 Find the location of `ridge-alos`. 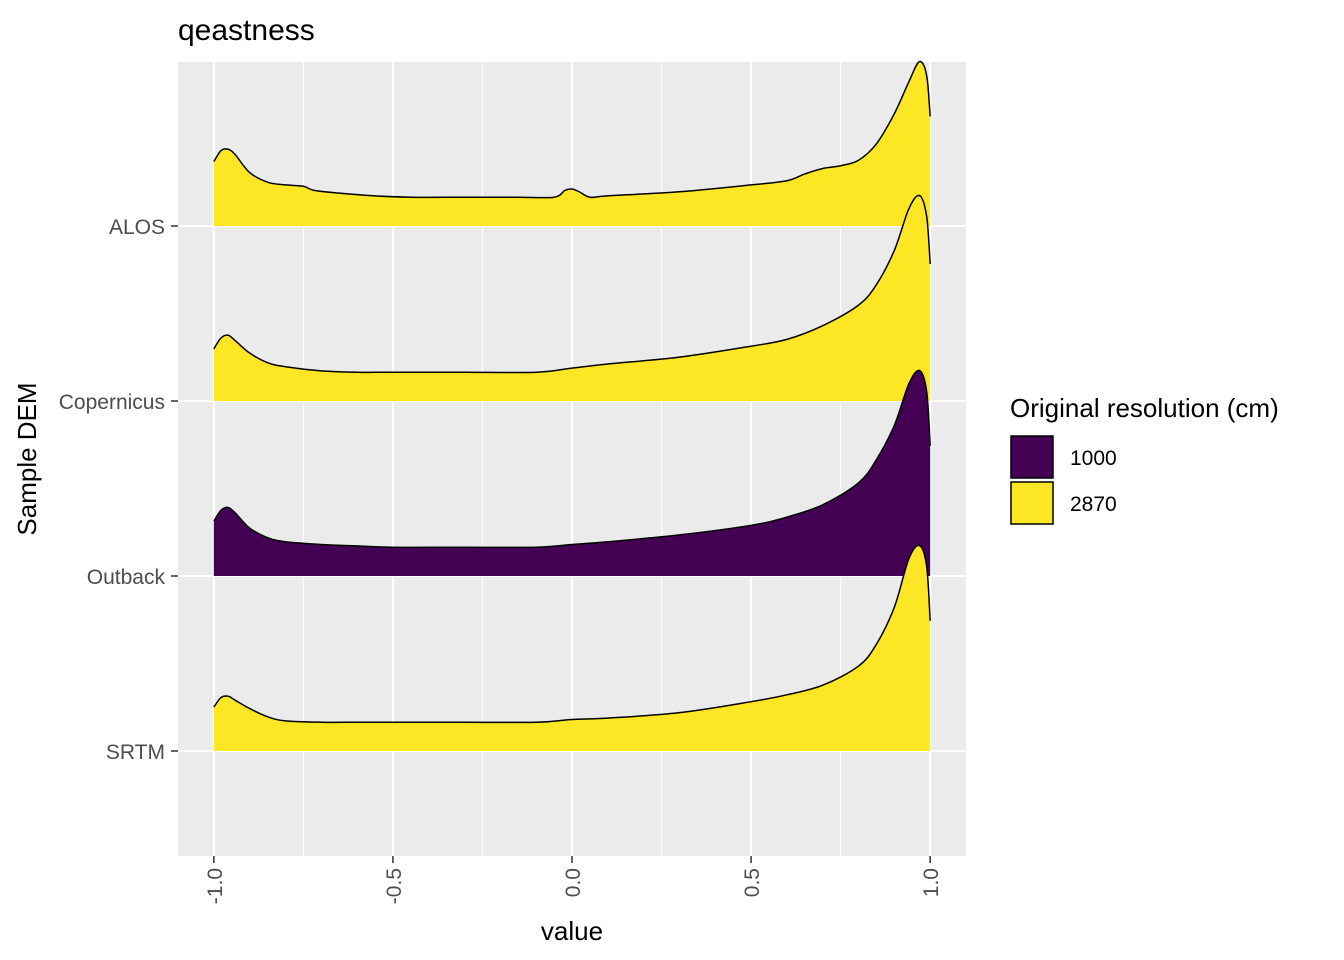

ridge-alos is located at coordinates (572, 143).